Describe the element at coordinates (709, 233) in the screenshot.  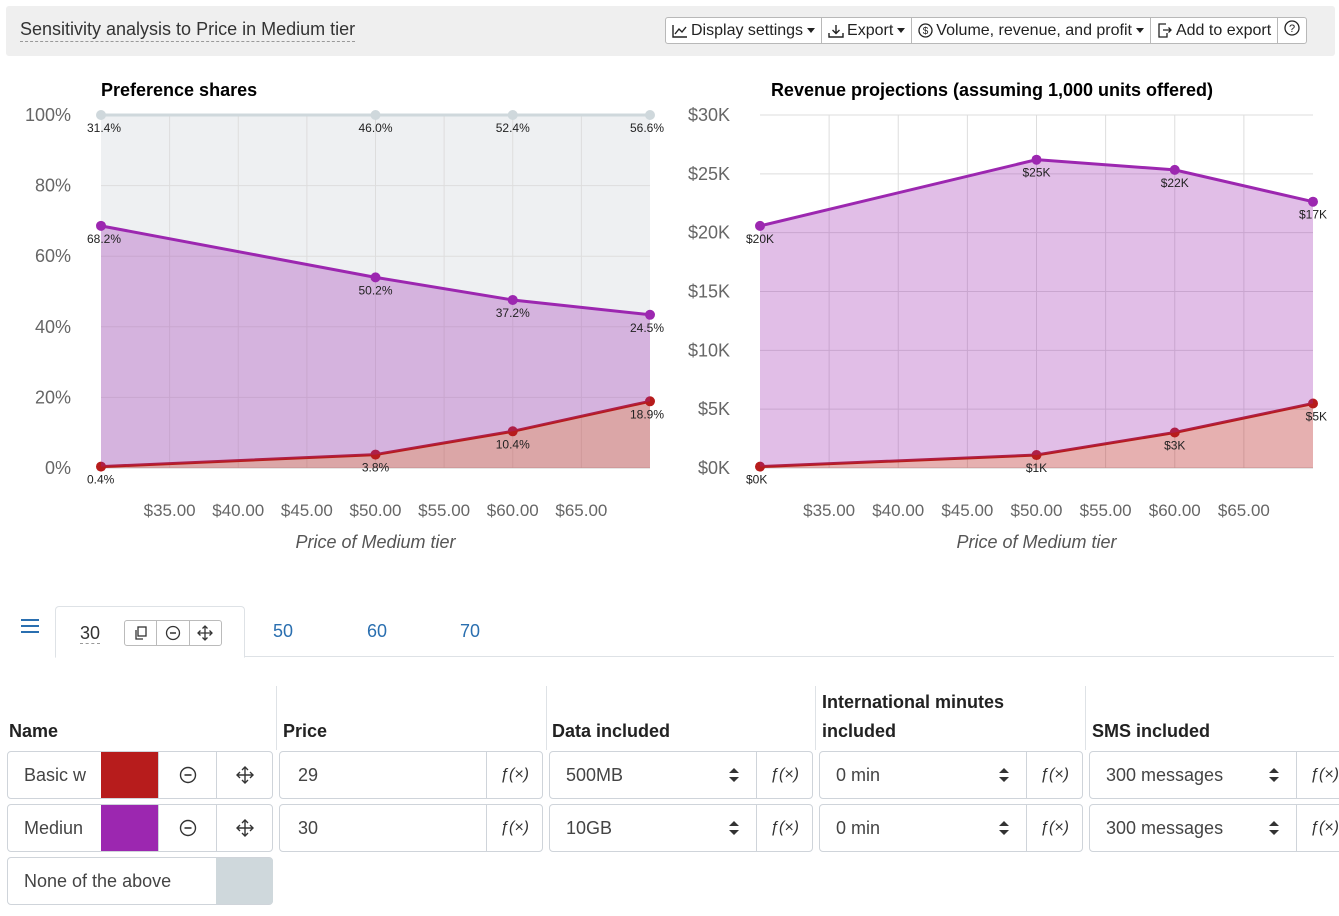
I see `y-tick-label: $20K` at that location.